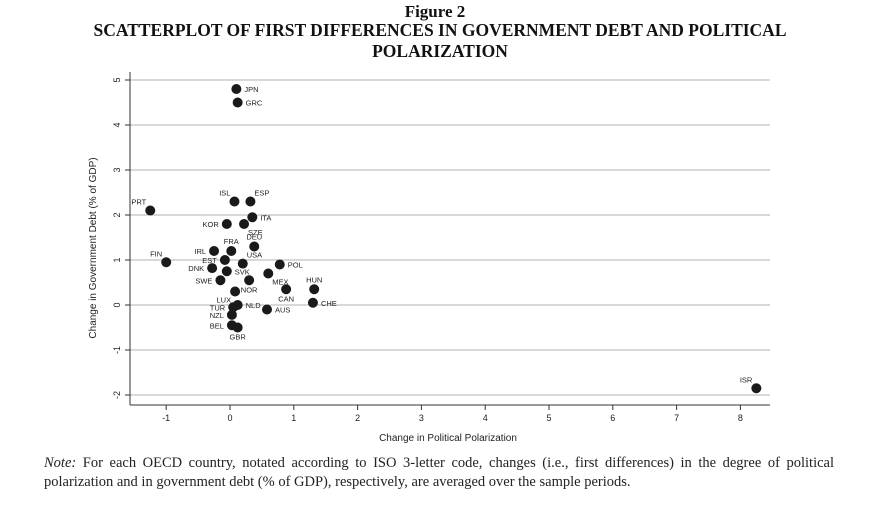 Image resolution: width=870 pixels, height=520 pixels. I want to click on point-nzl, so click(231, 314).